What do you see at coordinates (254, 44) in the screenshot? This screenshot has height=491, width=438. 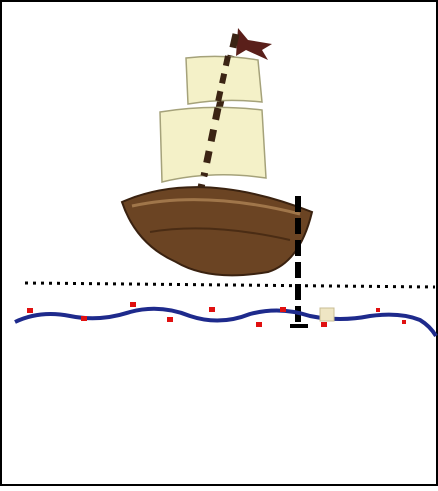 I see `flag` at bounding box center [254, 44].